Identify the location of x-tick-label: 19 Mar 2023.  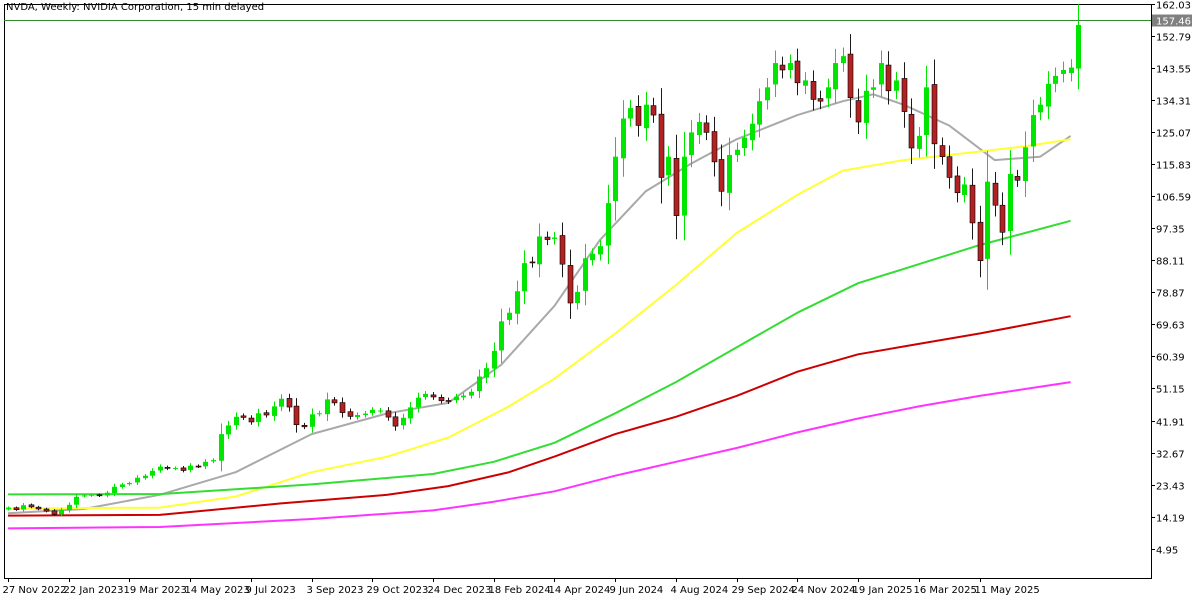
(155, 590).